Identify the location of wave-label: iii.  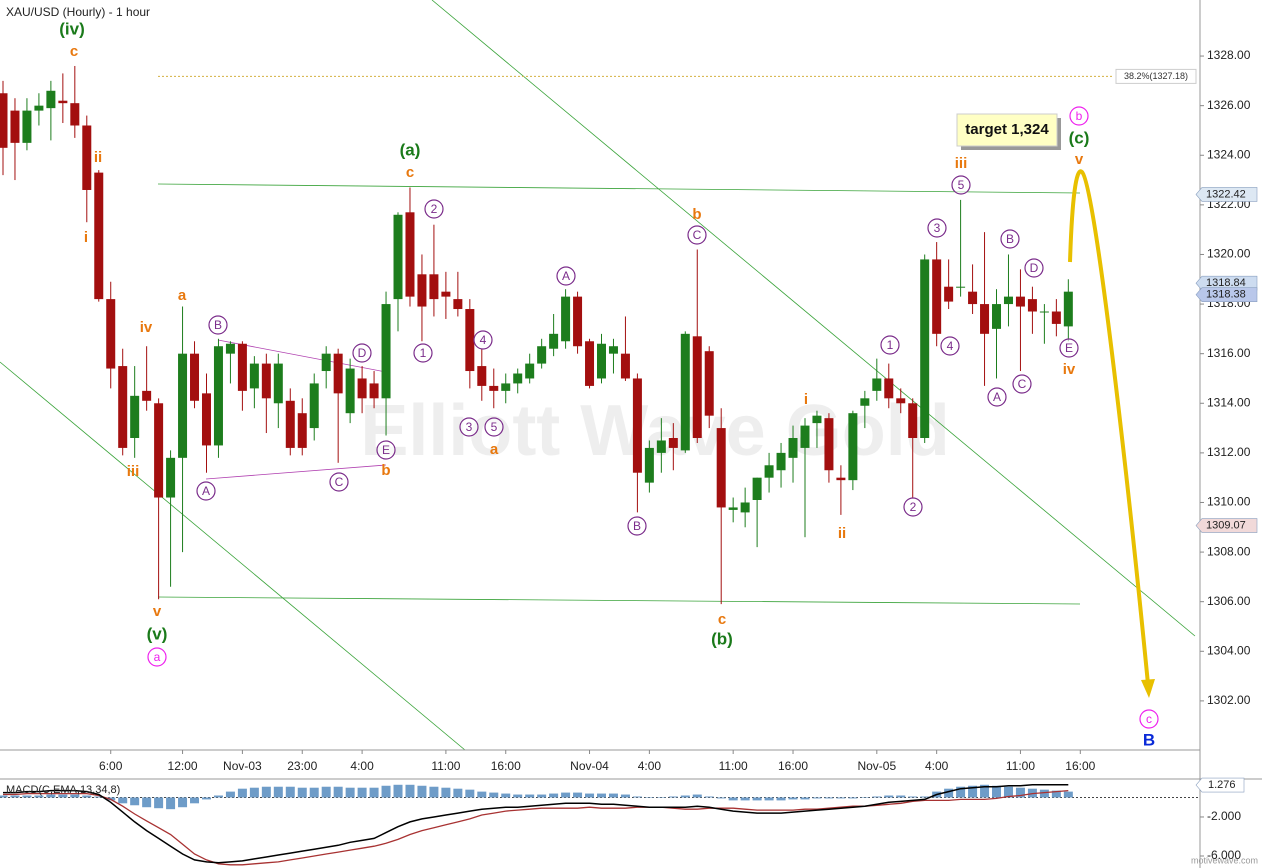
(133, 471).